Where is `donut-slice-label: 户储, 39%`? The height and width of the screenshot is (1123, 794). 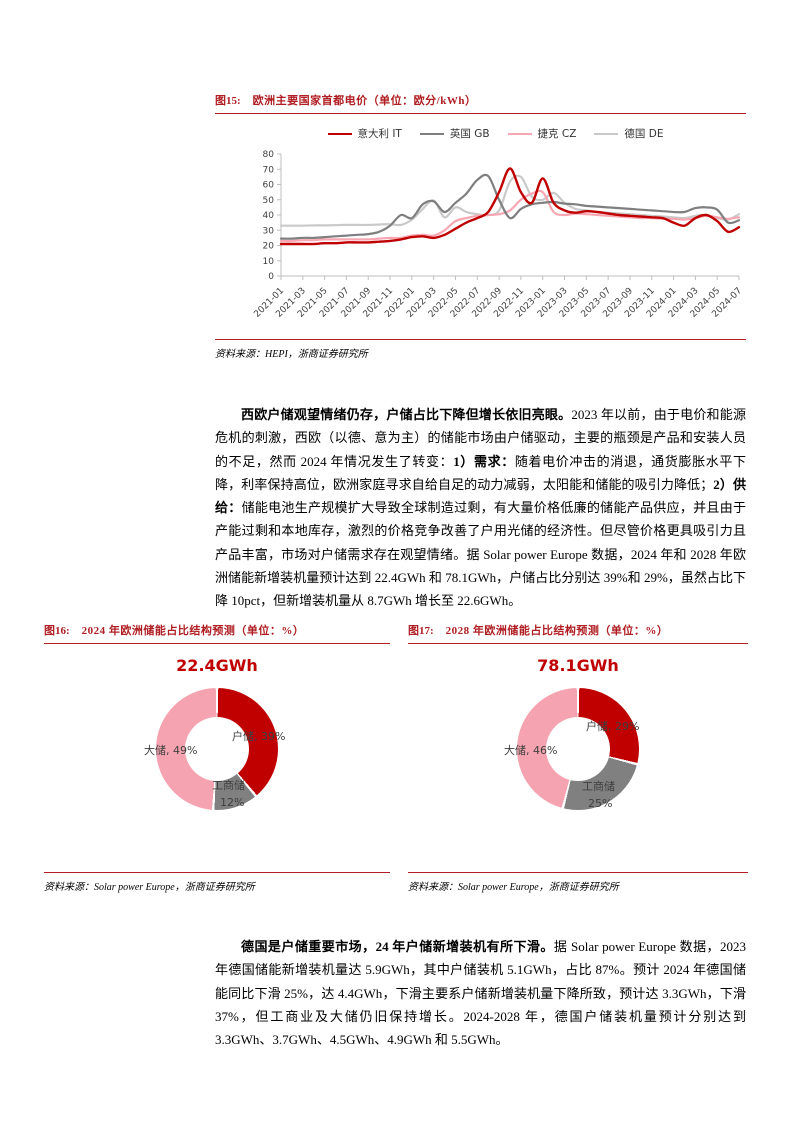
donut-slice-label: 户储, 39% is located at coordinates (259, 736).